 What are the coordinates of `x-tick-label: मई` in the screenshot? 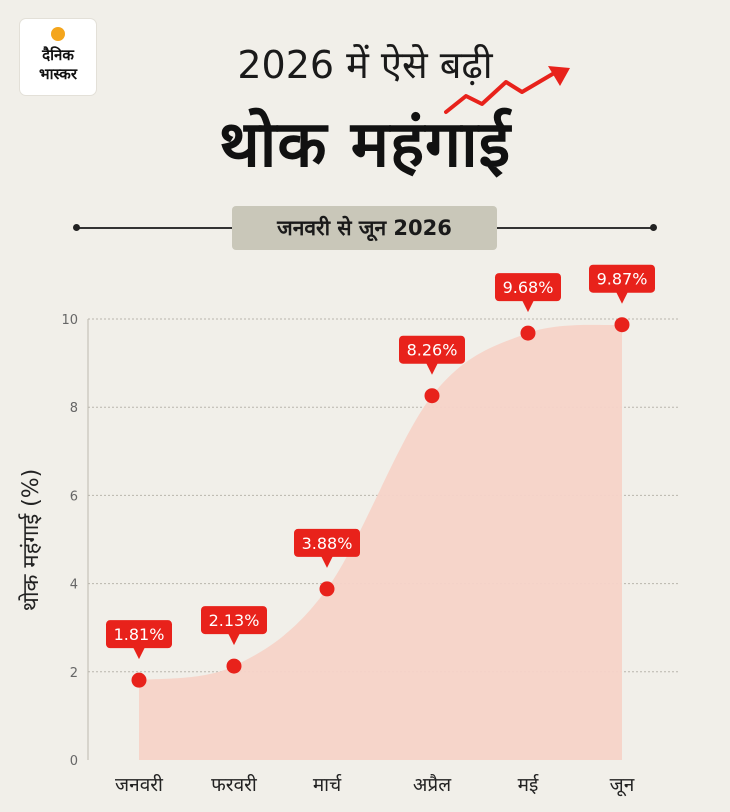 It's located at (529, 784).